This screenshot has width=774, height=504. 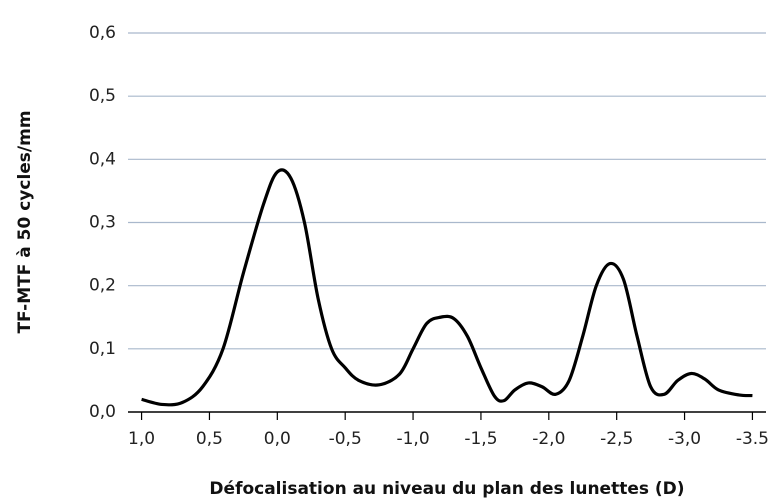 I want to click on x-tick-label: -2,0, so click(x=548, y=439).